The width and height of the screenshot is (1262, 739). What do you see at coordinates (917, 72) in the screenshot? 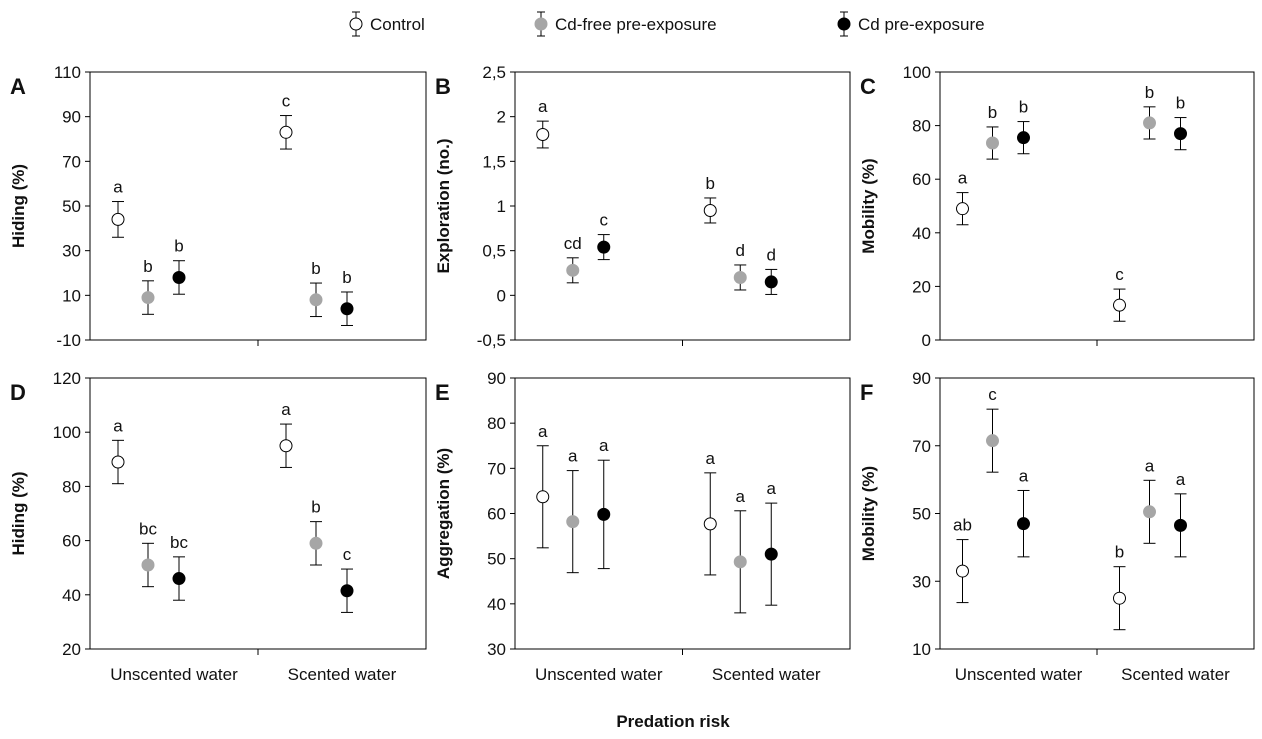
I see `y-tick-label-c: 100` at bounding box center [917, 72].